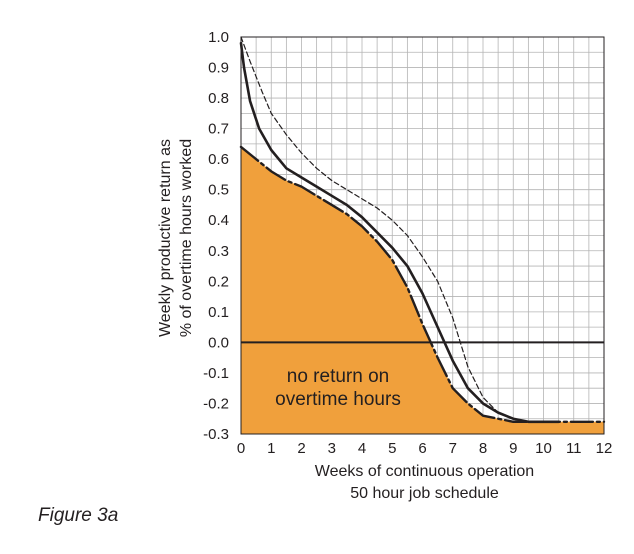 The width and height of the screenshot is (634, 554). I want to click on x-tick-label: 11, so click(574, 448).